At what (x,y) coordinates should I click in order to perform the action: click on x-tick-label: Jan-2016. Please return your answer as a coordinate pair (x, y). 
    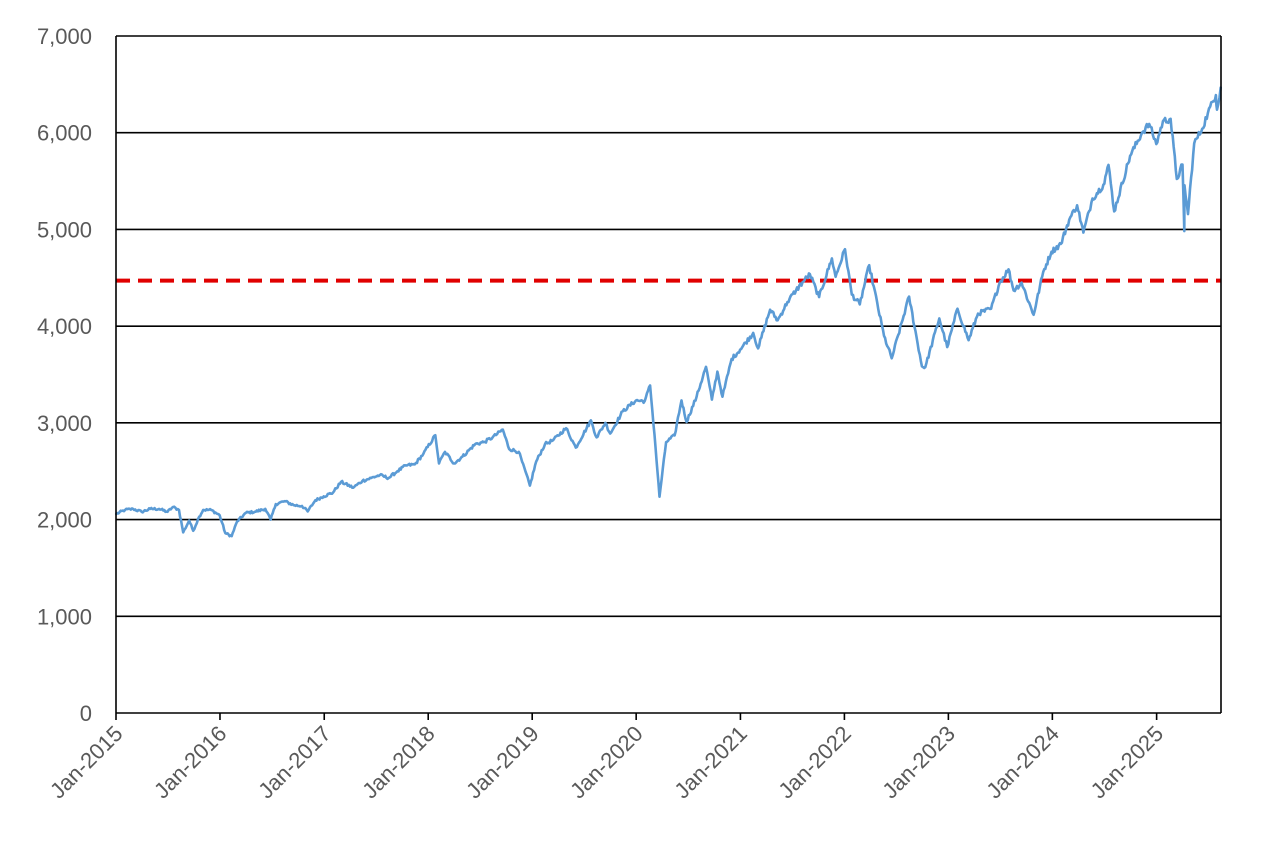
    Looking at the image, I should click on (190, 762).